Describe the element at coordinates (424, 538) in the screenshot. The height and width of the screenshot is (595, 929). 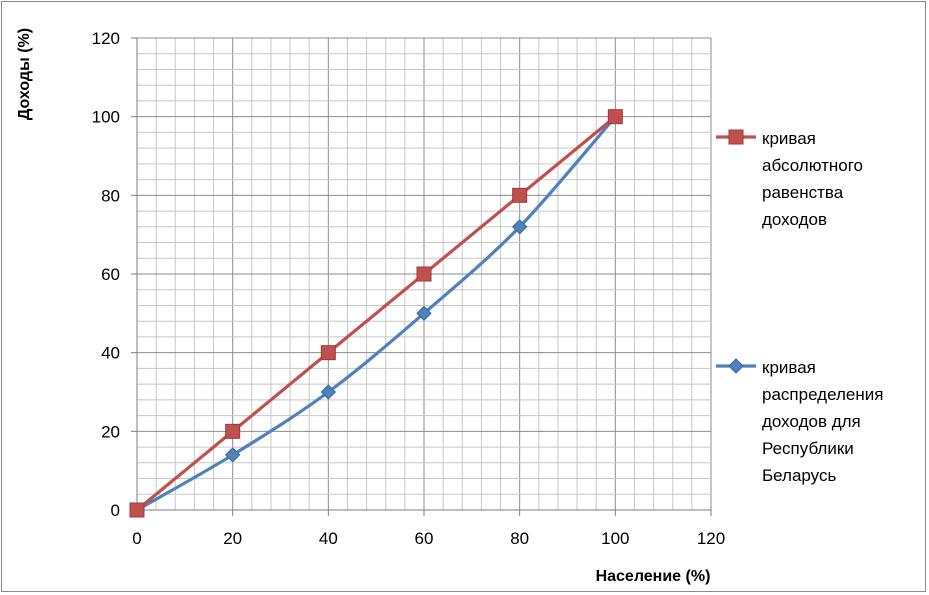
I see `x-tick-label: 60` at that location.